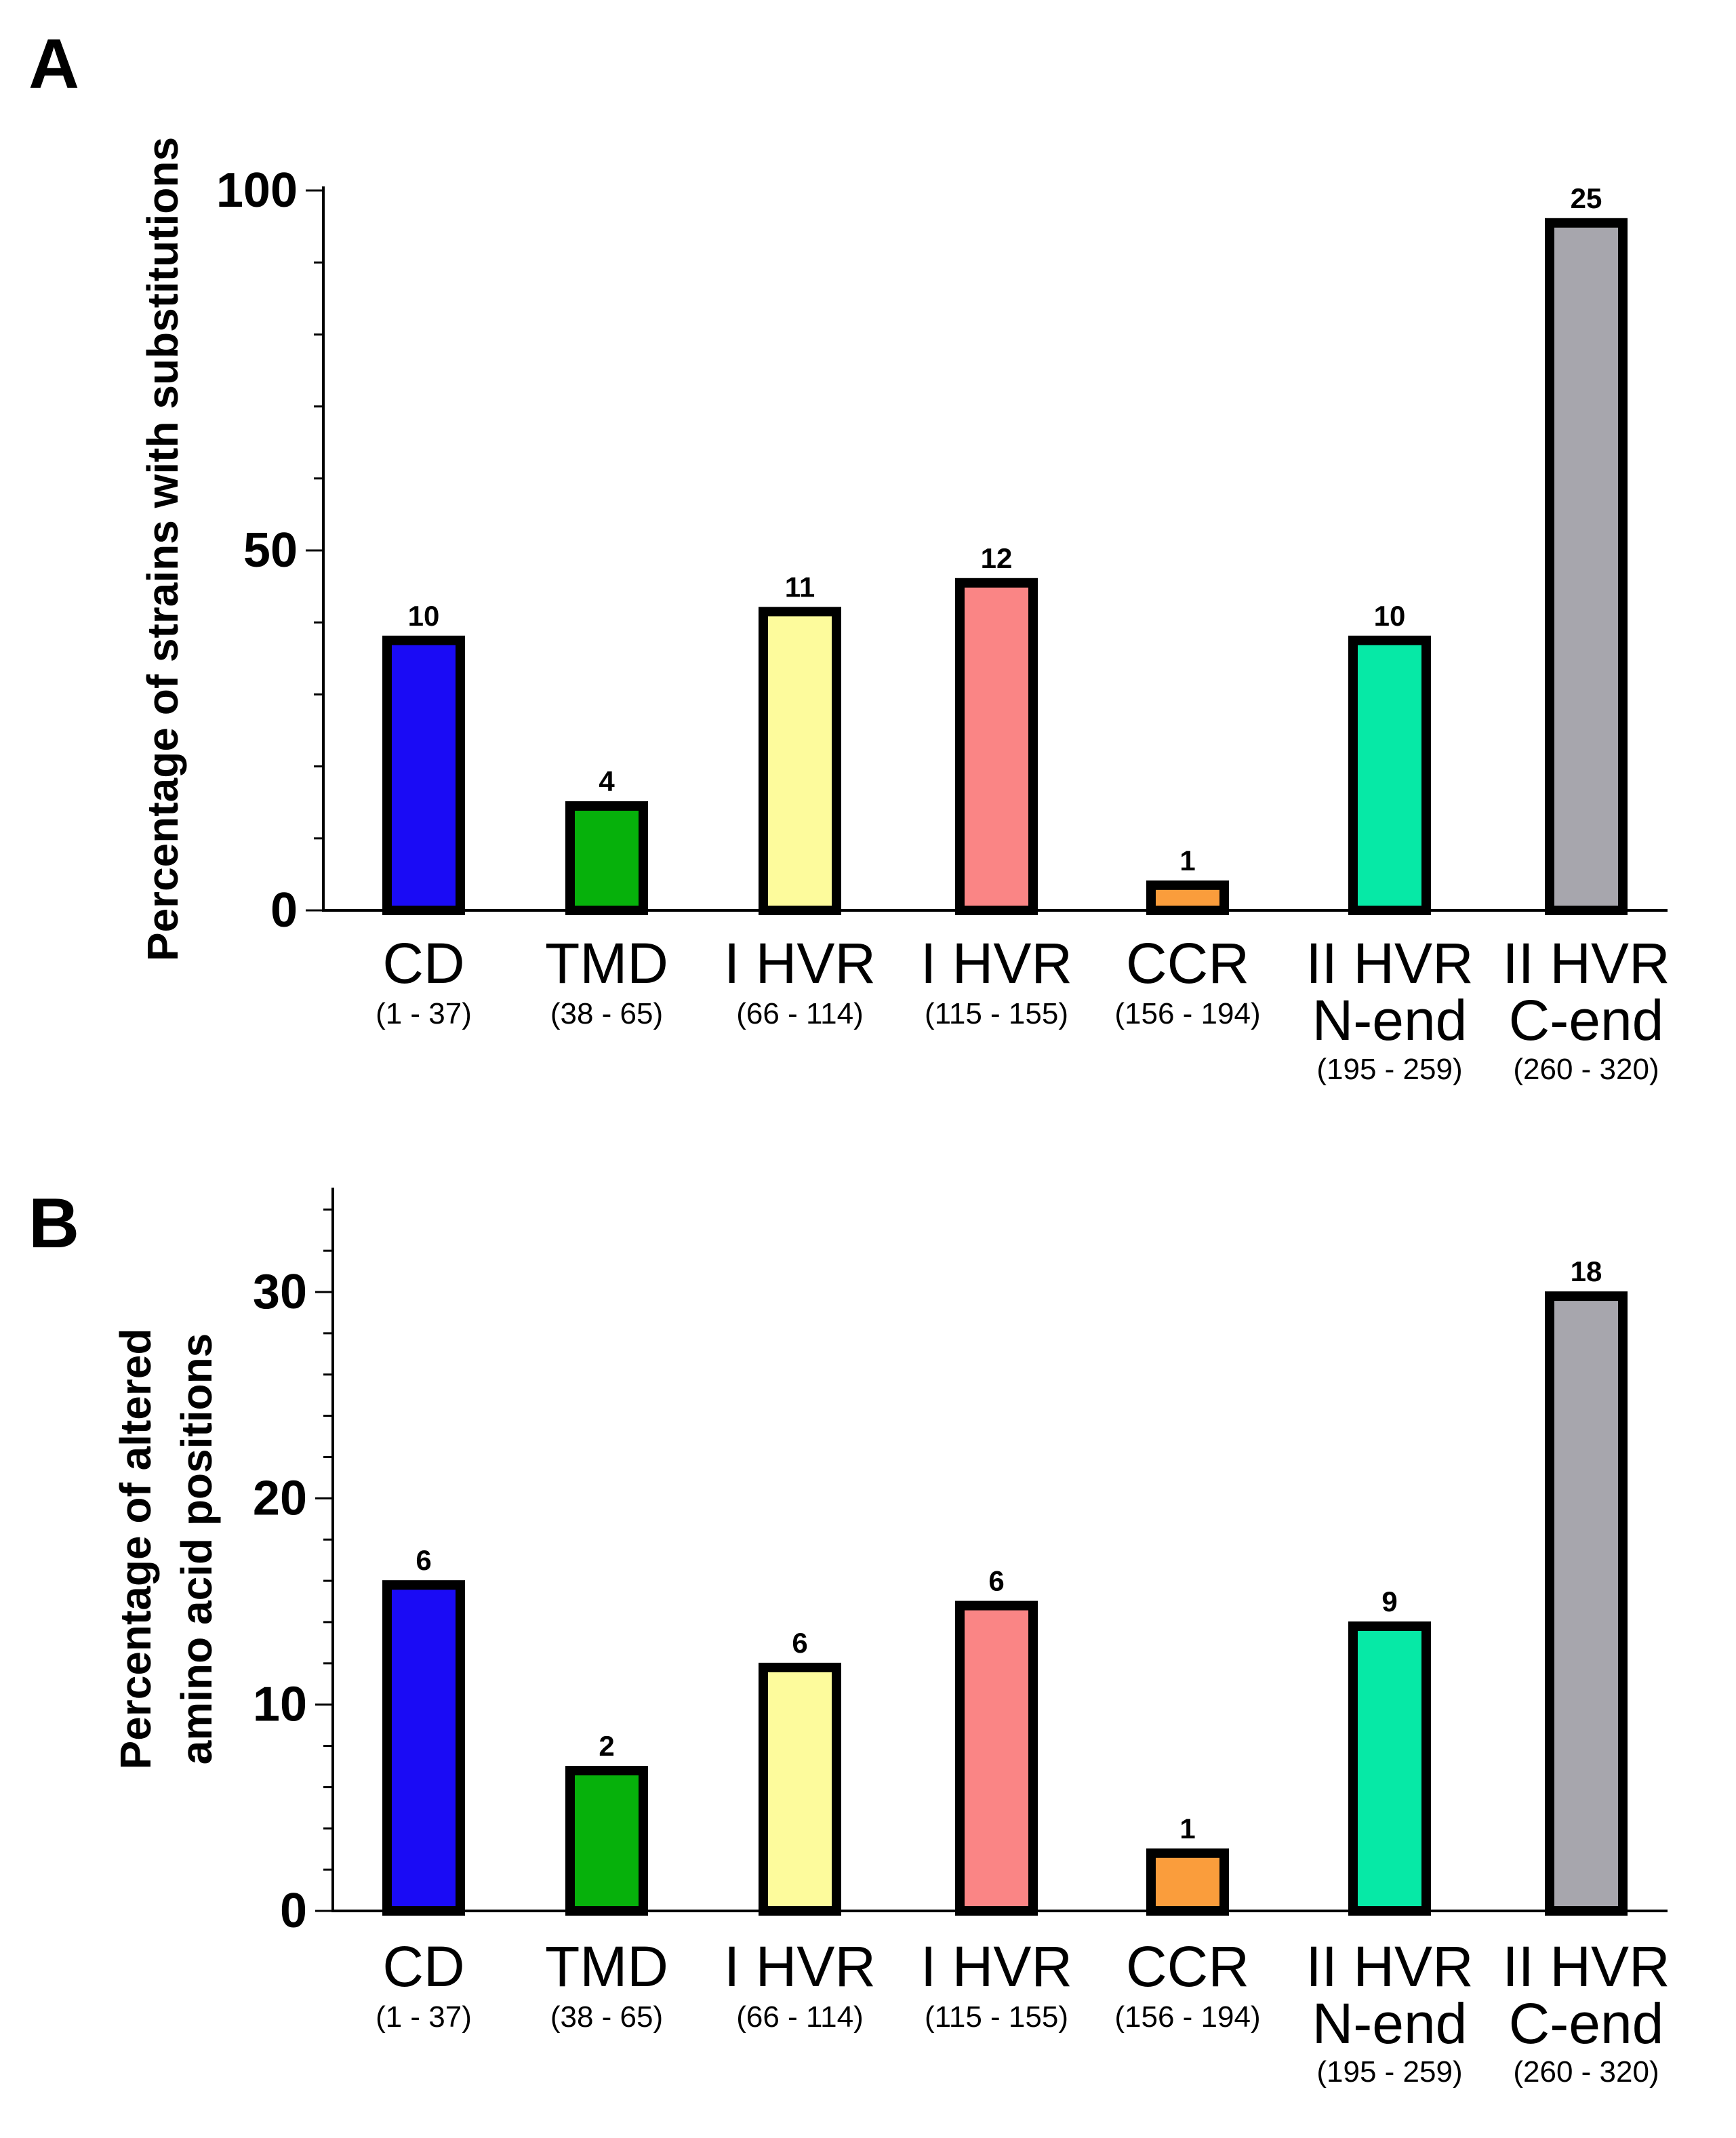 The image size is (1736, 2138). I want to click on panel-b-data-label: 9, so click(1389, 1601).